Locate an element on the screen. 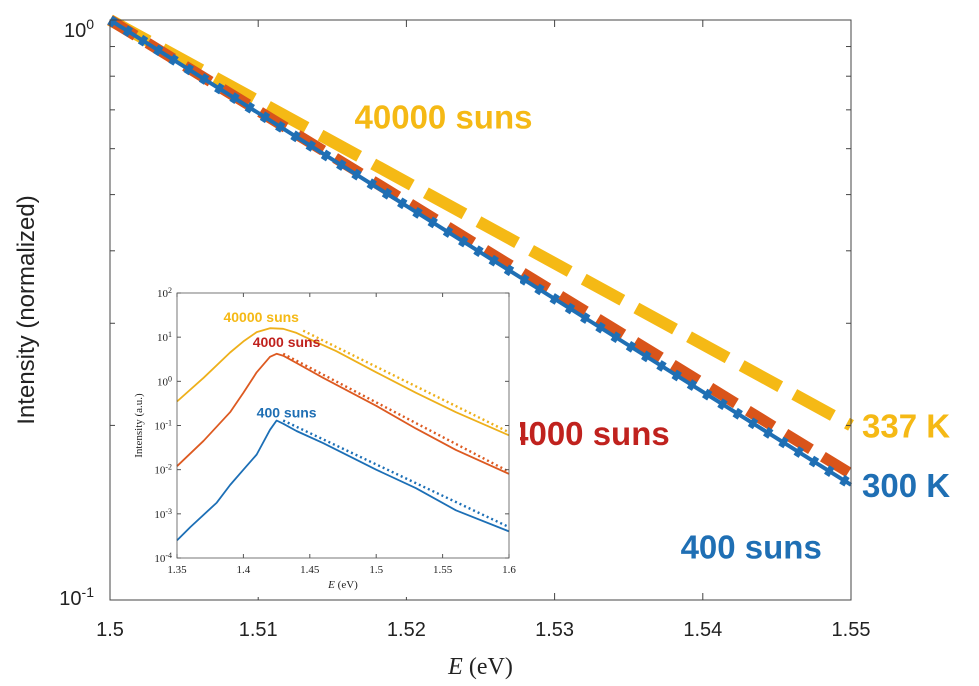 The image size is (979, 686). inset-x-tick-label: 1.4 is located at coordinates (244, 570).